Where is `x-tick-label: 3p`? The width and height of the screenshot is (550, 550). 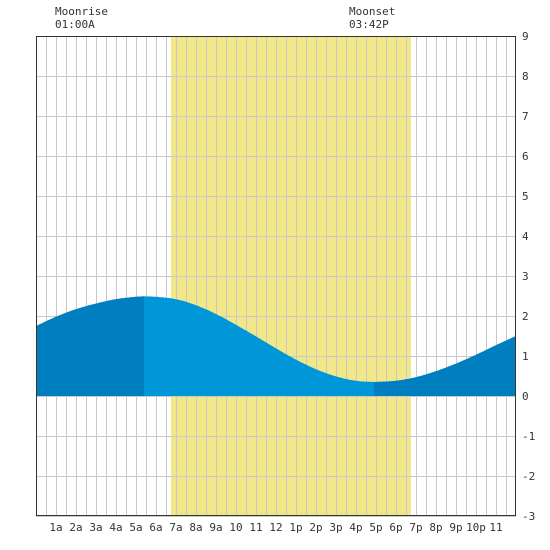
x-tick-label: 3p is located at coordinates (335, 527).